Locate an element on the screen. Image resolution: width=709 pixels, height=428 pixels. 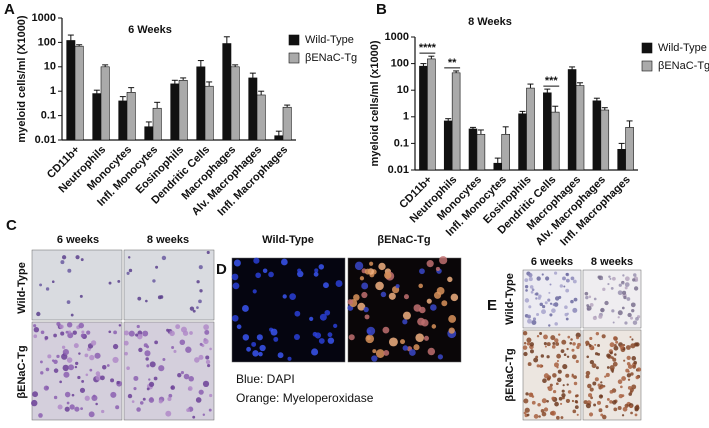
y-tick-label: 0.1 is located at coordinates (401, 143).